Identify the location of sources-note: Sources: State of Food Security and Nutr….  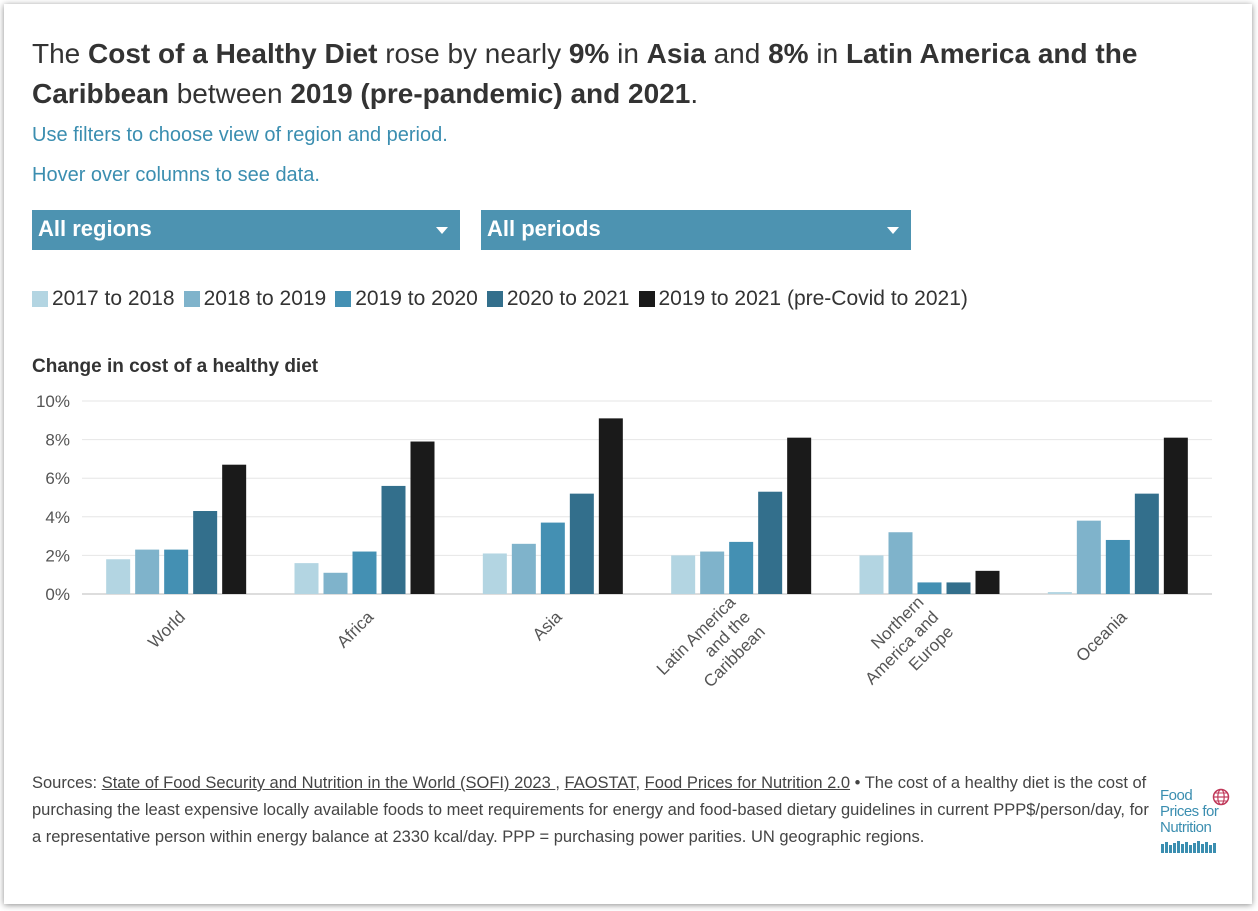
(590, 810).